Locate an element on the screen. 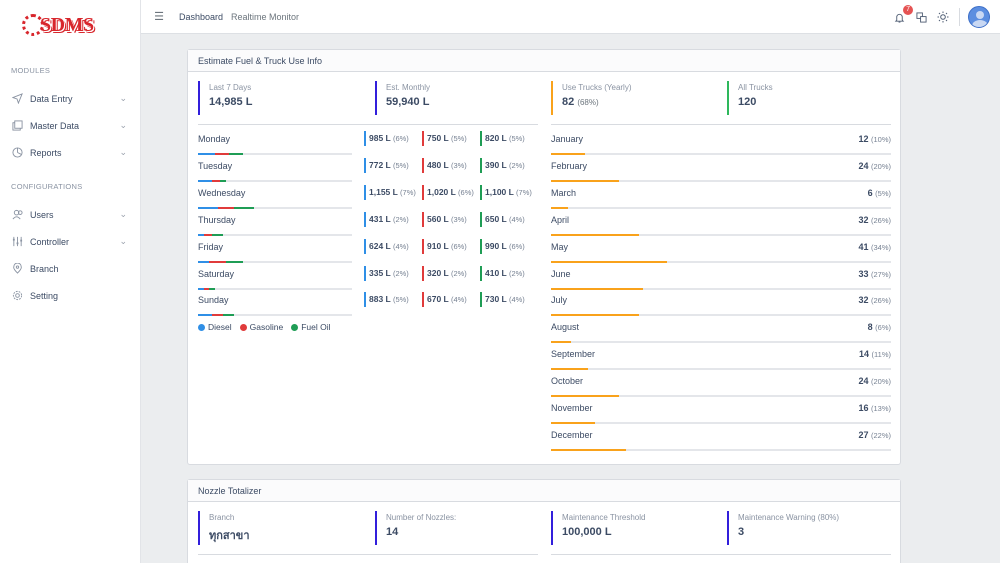 The image size is (1000, 563). truck-percent: (27%) is located at coordinates (880, 274).